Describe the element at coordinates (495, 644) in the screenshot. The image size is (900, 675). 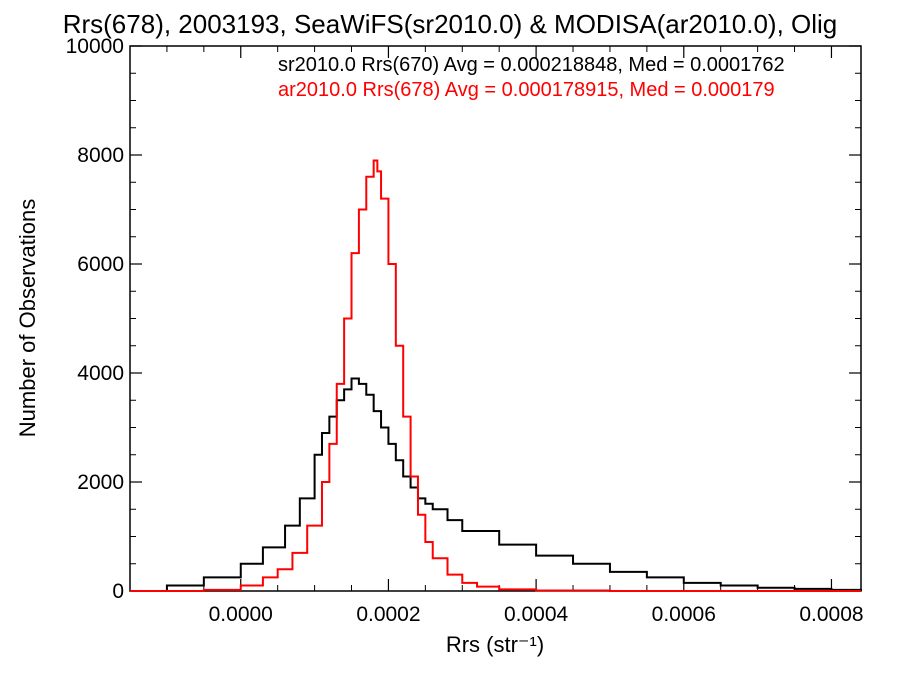
I see `x-axis-label: Rrs (str⁻¹)` at that location.